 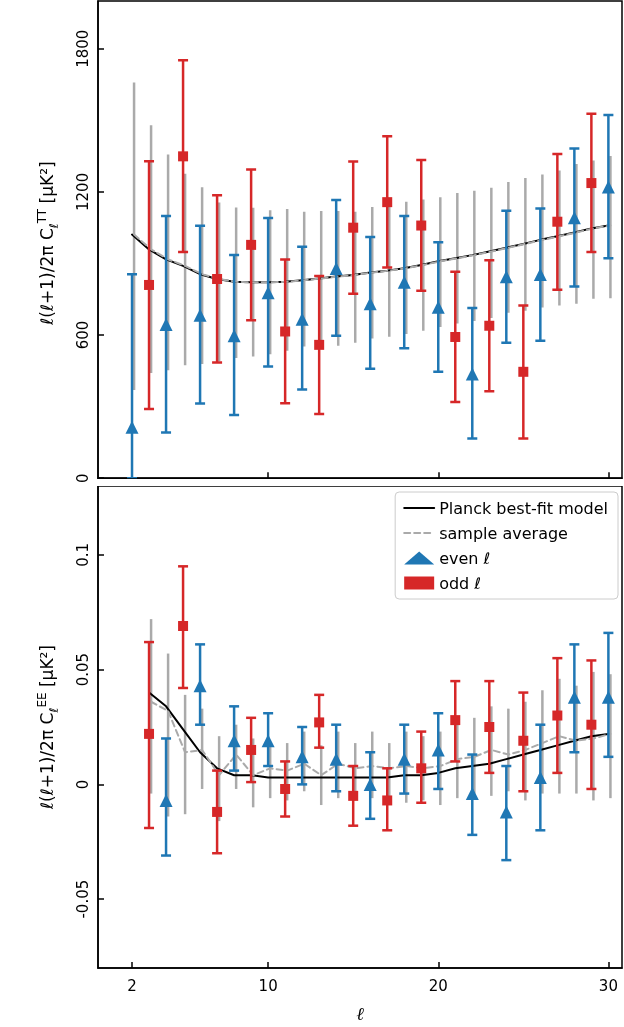 What do you see at coordinates (460, 583) in the screenshot?
I see `legend-label: odd ℓ` at bounding box center [460, 583].